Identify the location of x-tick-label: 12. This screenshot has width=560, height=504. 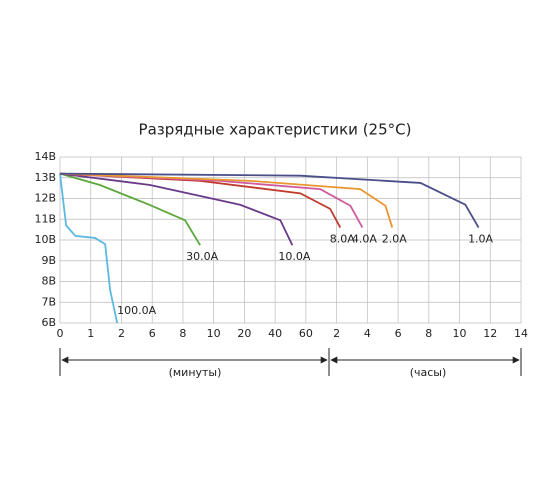
(490, 333).